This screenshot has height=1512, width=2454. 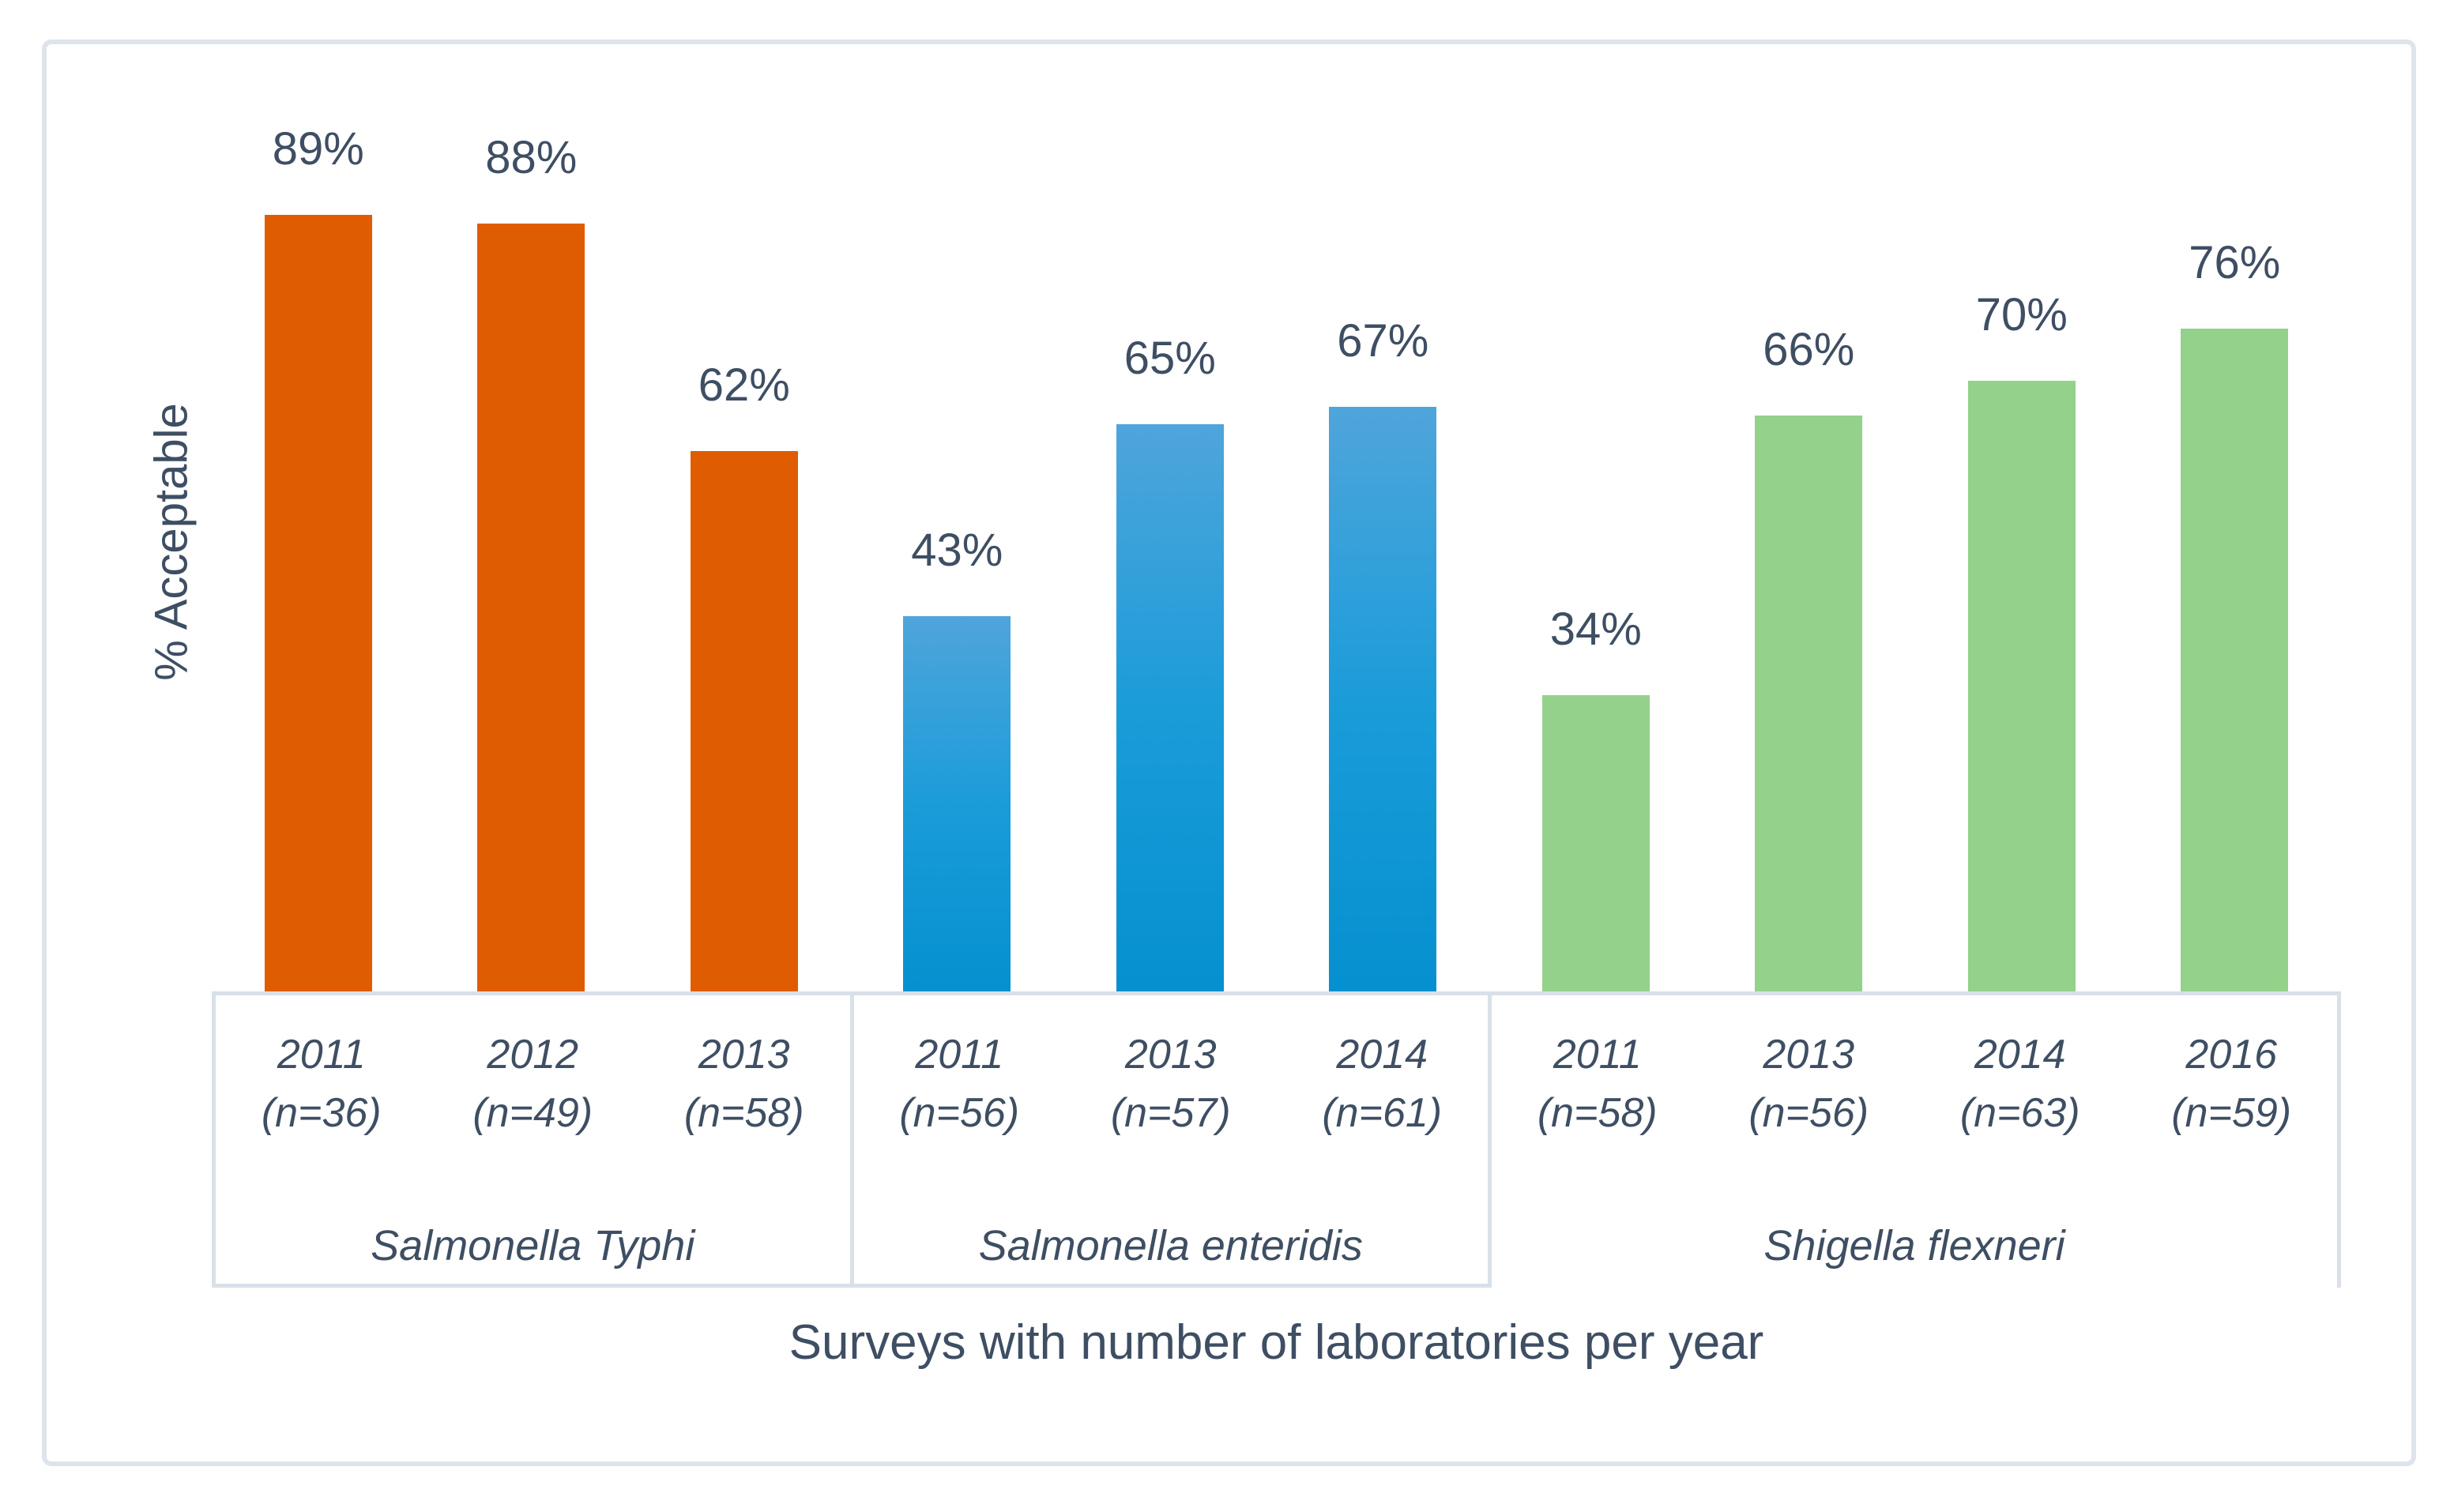 What do you see at coordinates (1809, 349) in the screenshot?
I see `bar-value-label: 66%` at bounding box center [1809, 349].